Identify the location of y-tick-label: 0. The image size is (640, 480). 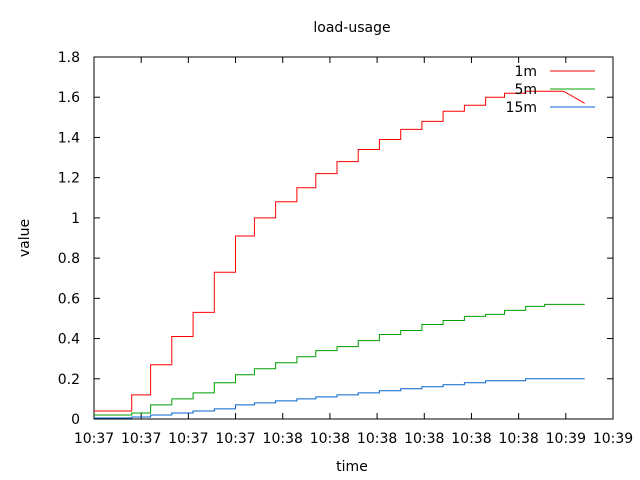
(75, 420).